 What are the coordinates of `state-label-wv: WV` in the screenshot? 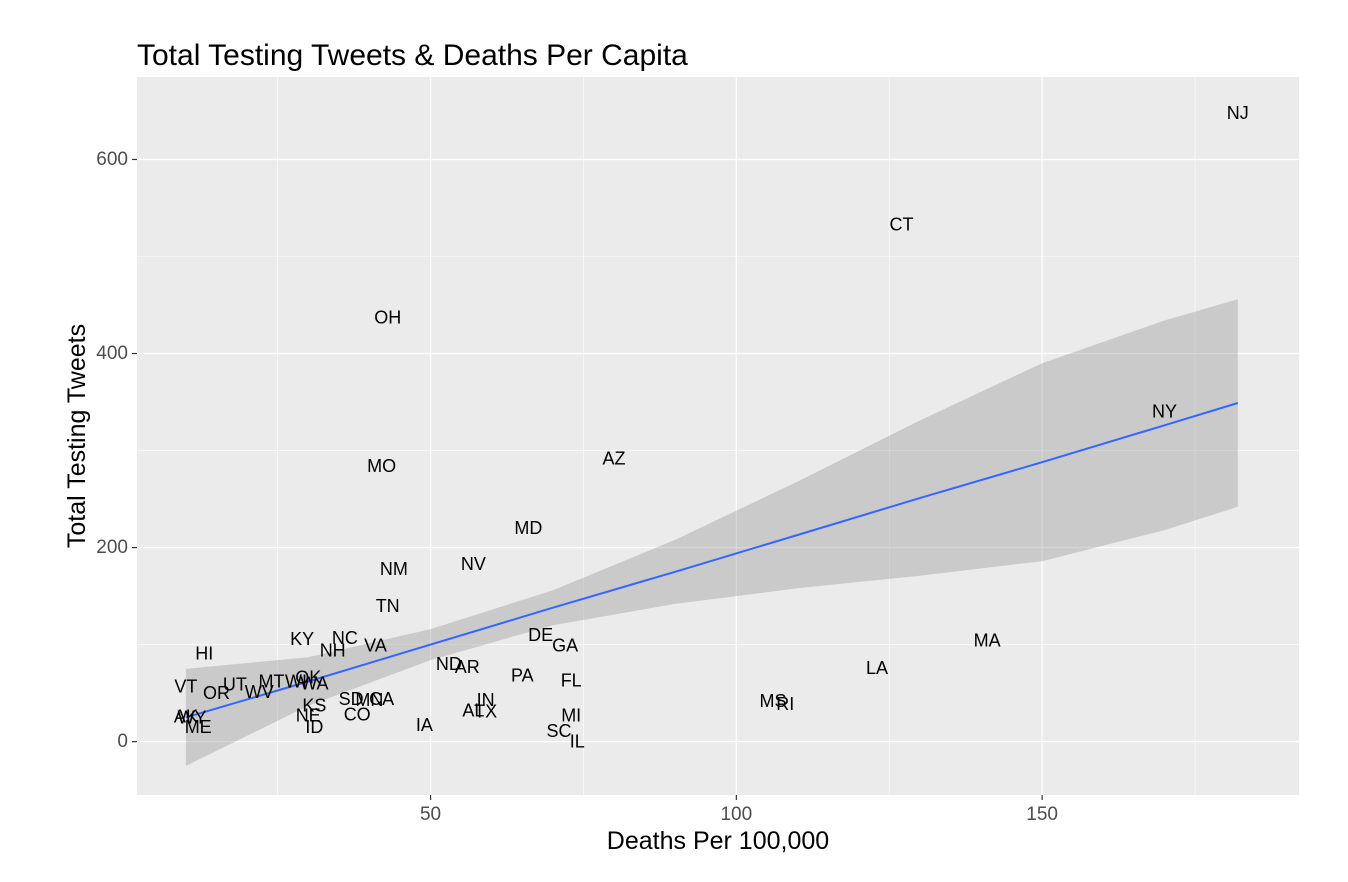 It's located at (259, 692).